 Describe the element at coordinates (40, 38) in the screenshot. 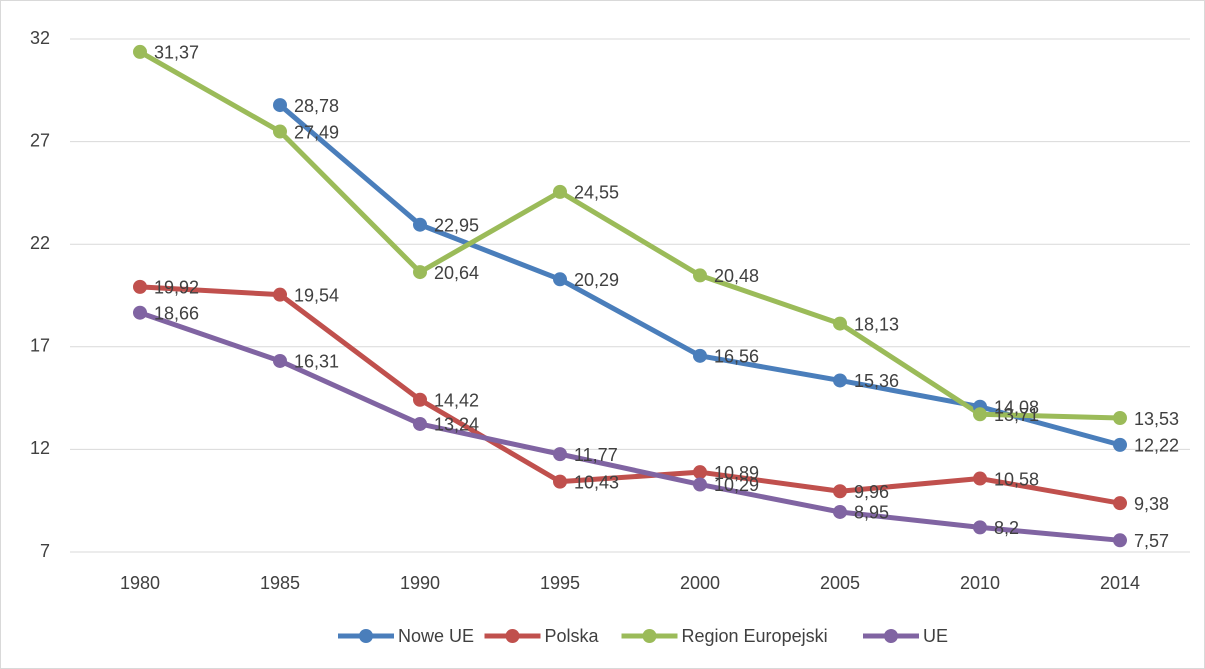

I see `y-tick-label: 32` at that location.